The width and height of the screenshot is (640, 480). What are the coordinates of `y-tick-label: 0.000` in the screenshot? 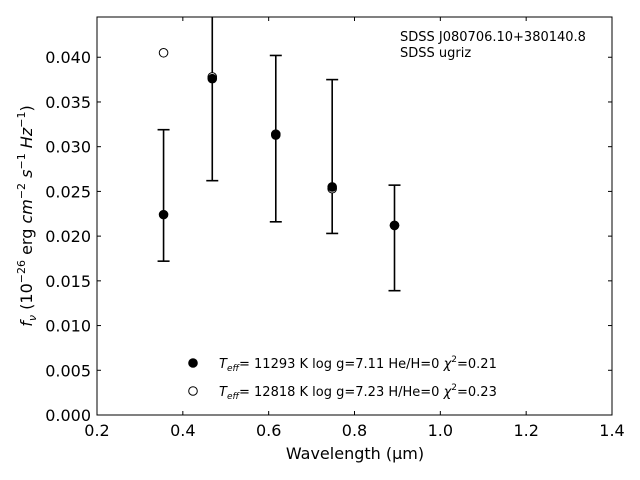 It's located at (68, 415).